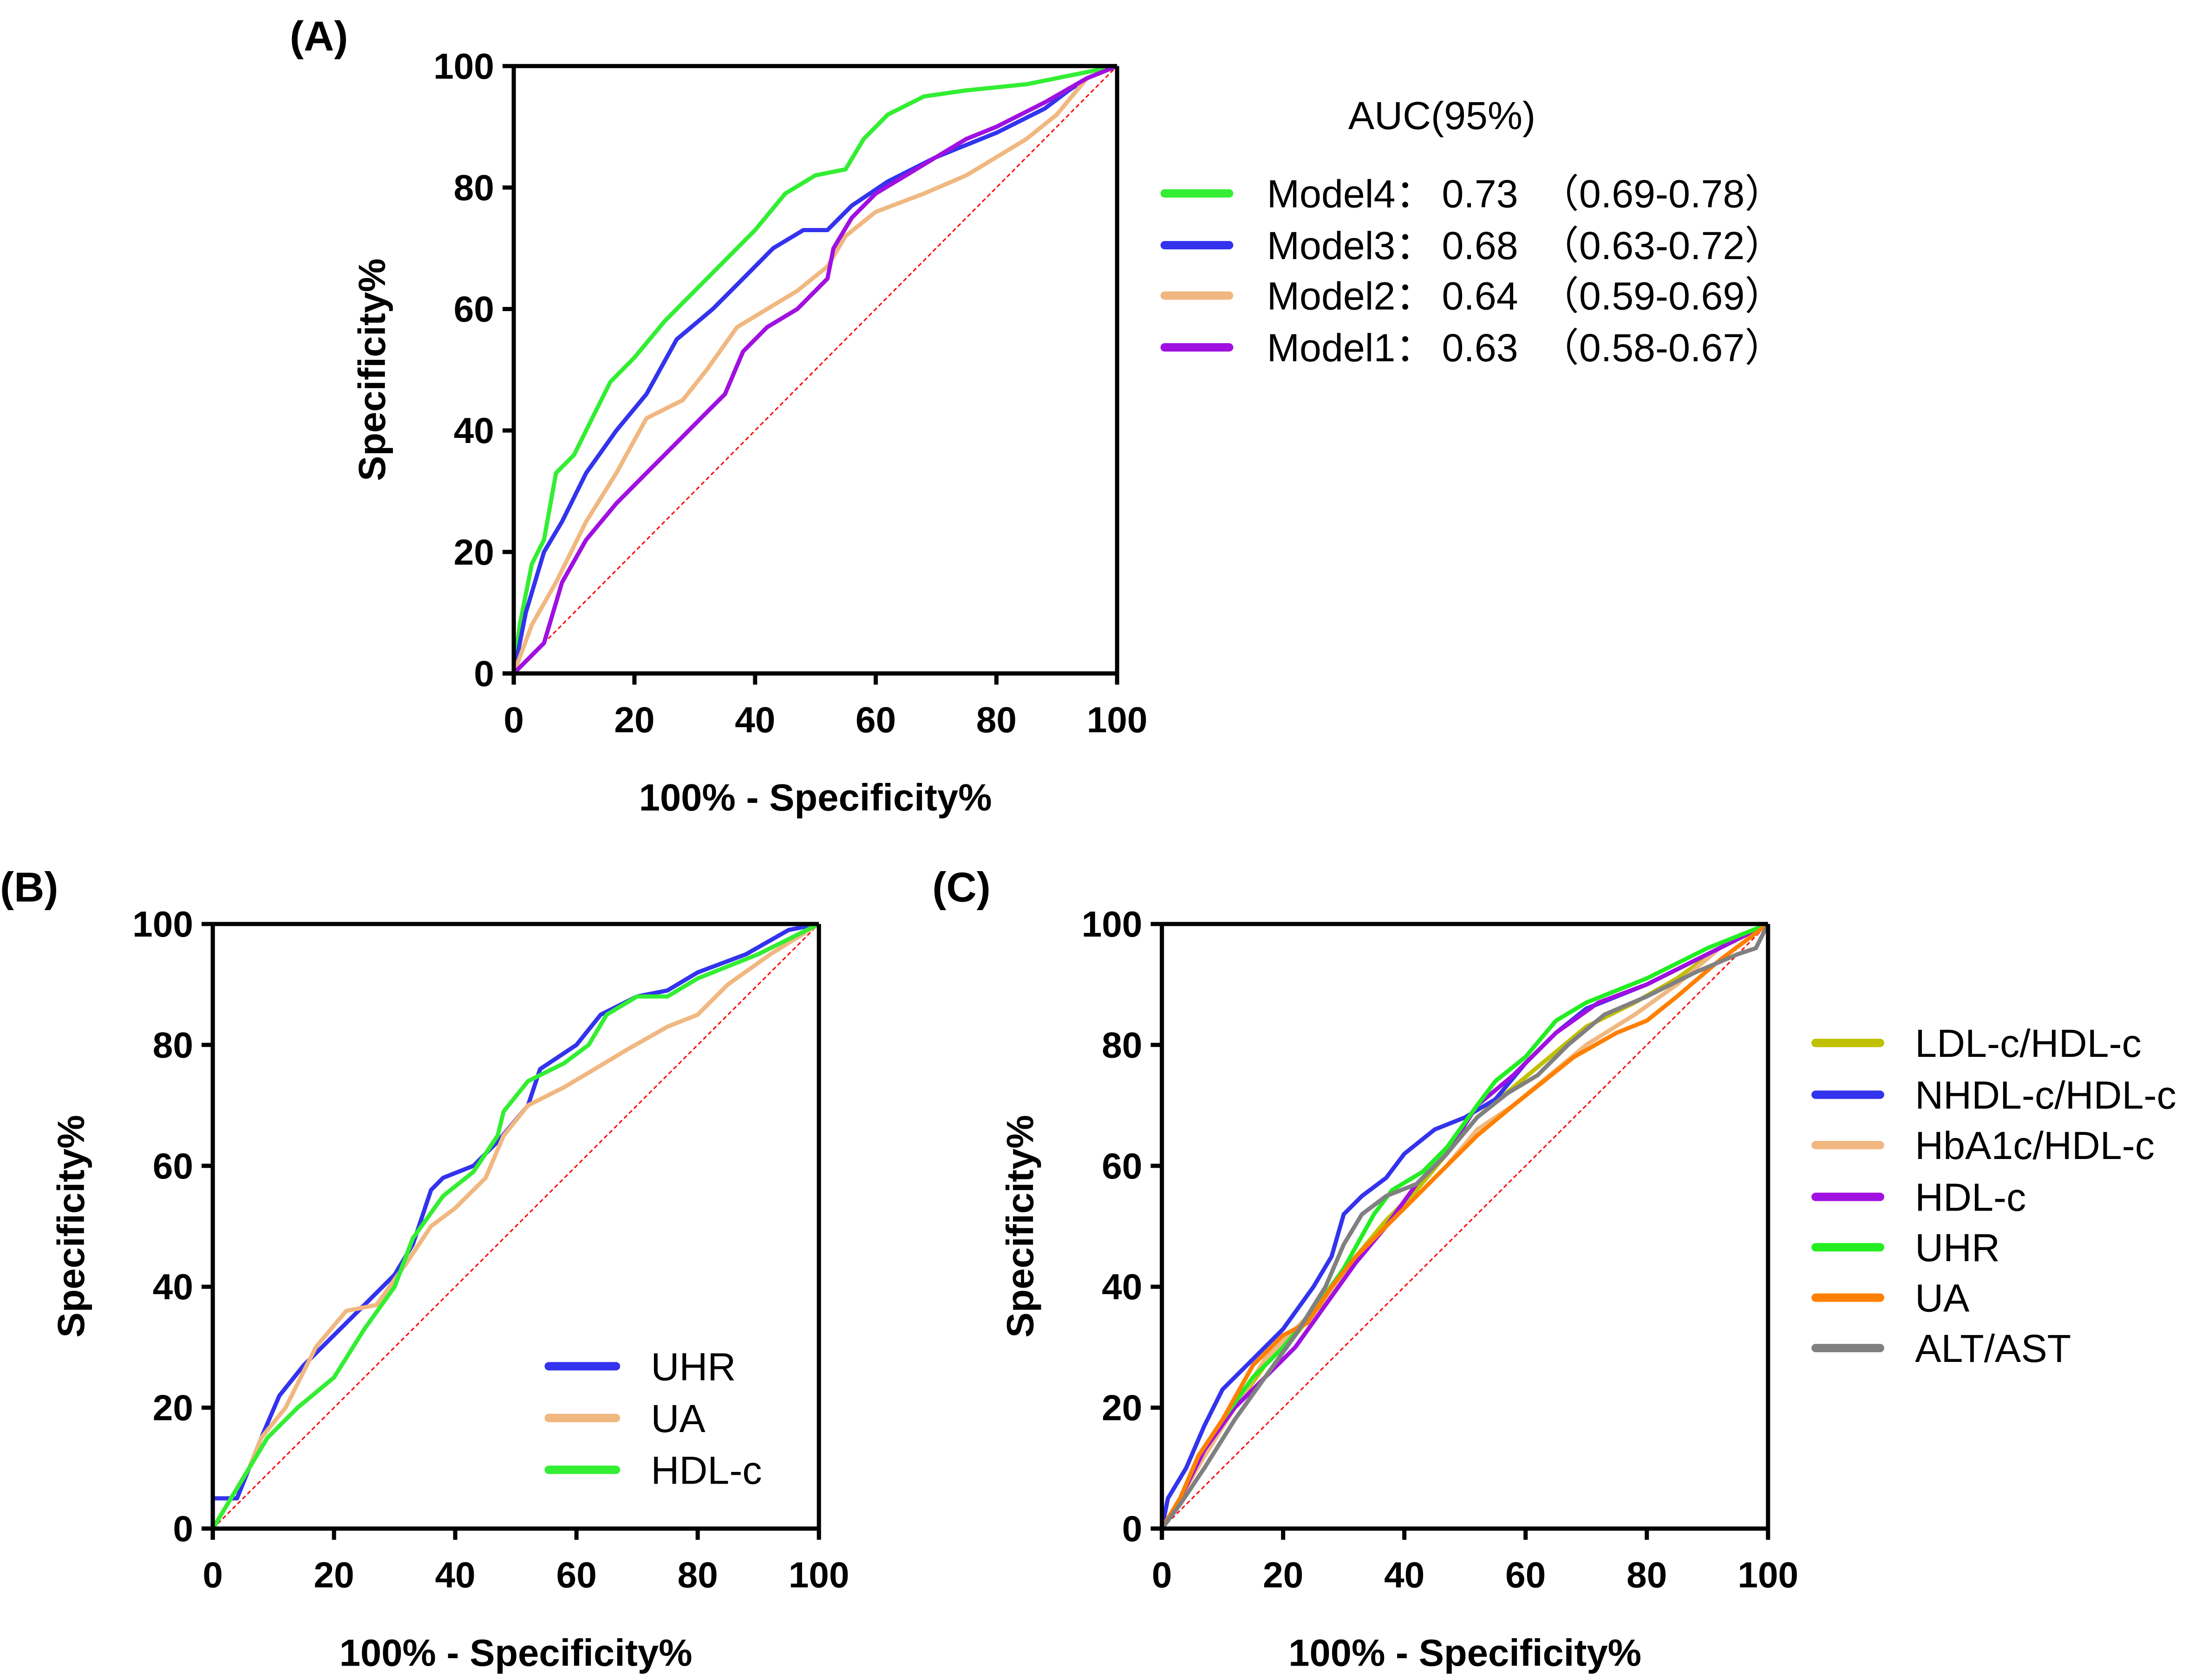  What do you see at coordinates (1662, 194) in the screenshot?
I see `legend-ci-value: （0.69-0.78）` at bounding box center [1662, 194].